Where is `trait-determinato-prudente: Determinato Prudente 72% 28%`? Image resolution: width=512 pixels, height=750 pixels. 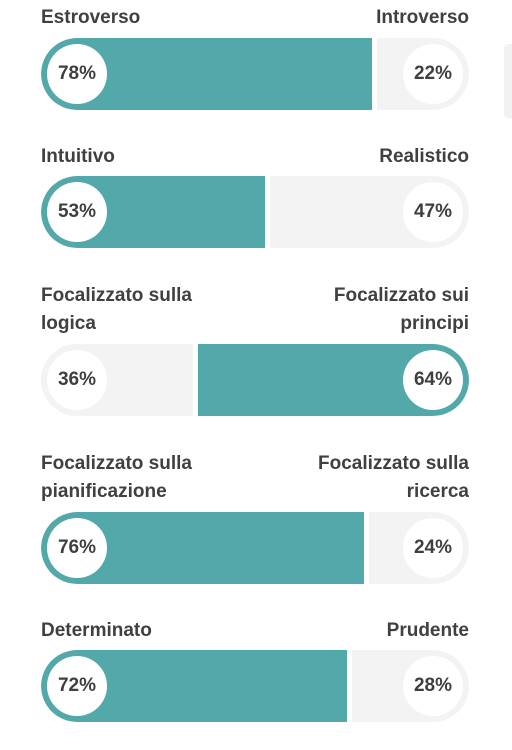
trait-determinato-prudente: Determinato Prudente 72% 28% is located at coordinates (255, 669).